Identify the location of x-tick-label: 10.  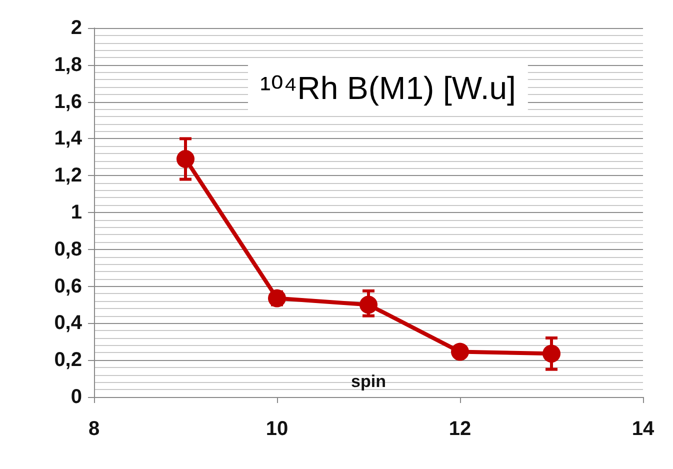
(277, 429).